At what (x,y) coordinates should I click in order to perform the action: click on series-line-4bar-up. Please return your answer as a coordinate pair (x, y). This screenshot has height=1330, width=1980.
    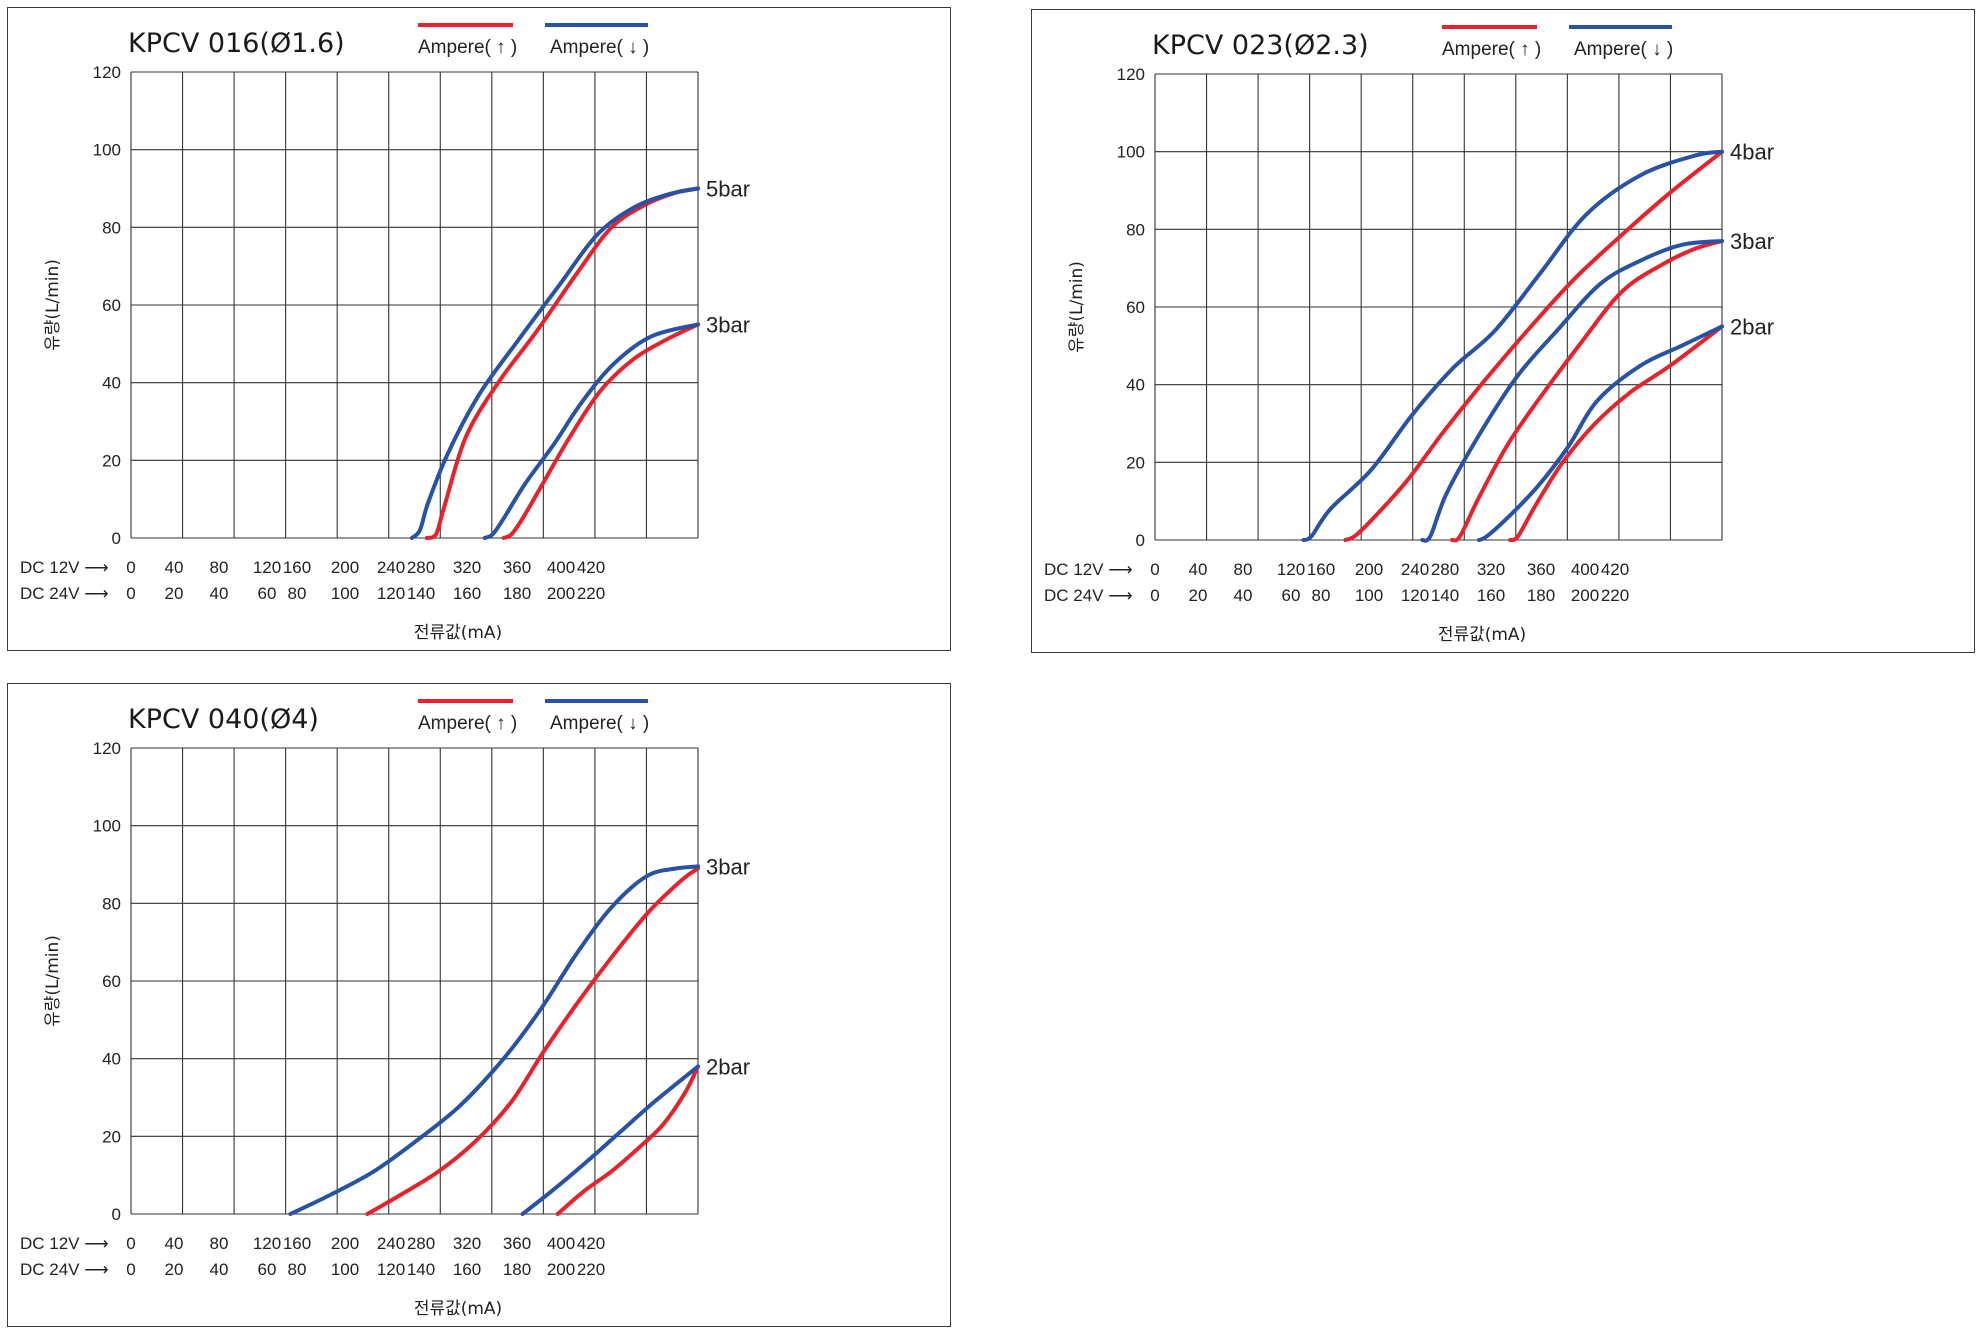
    Looking at the image, I should click on (1533, 345).